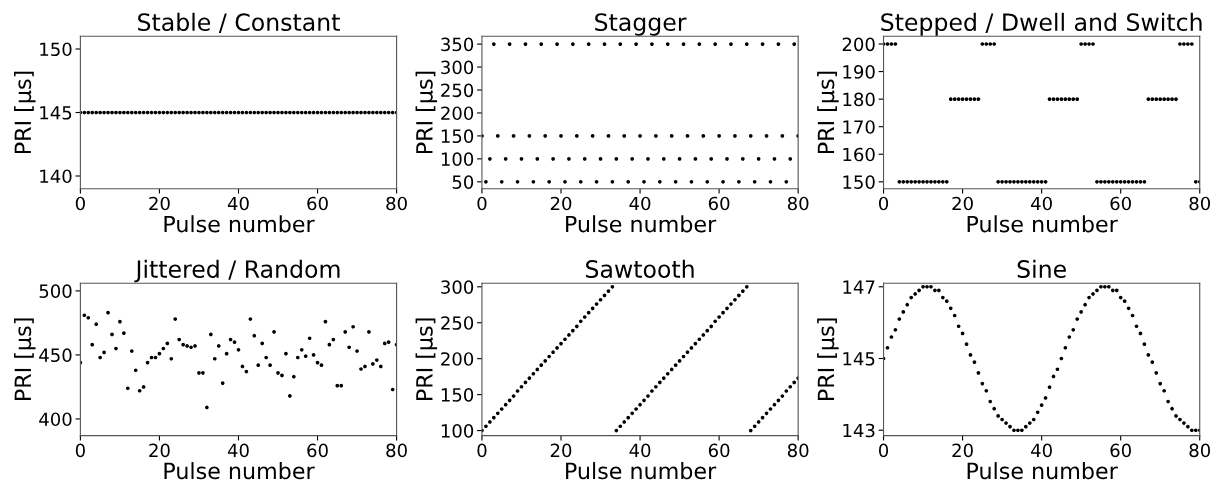 The height and width of the screenshot is (484, 1218). I want to click on chart-title: Stagger, so click(641, 24).